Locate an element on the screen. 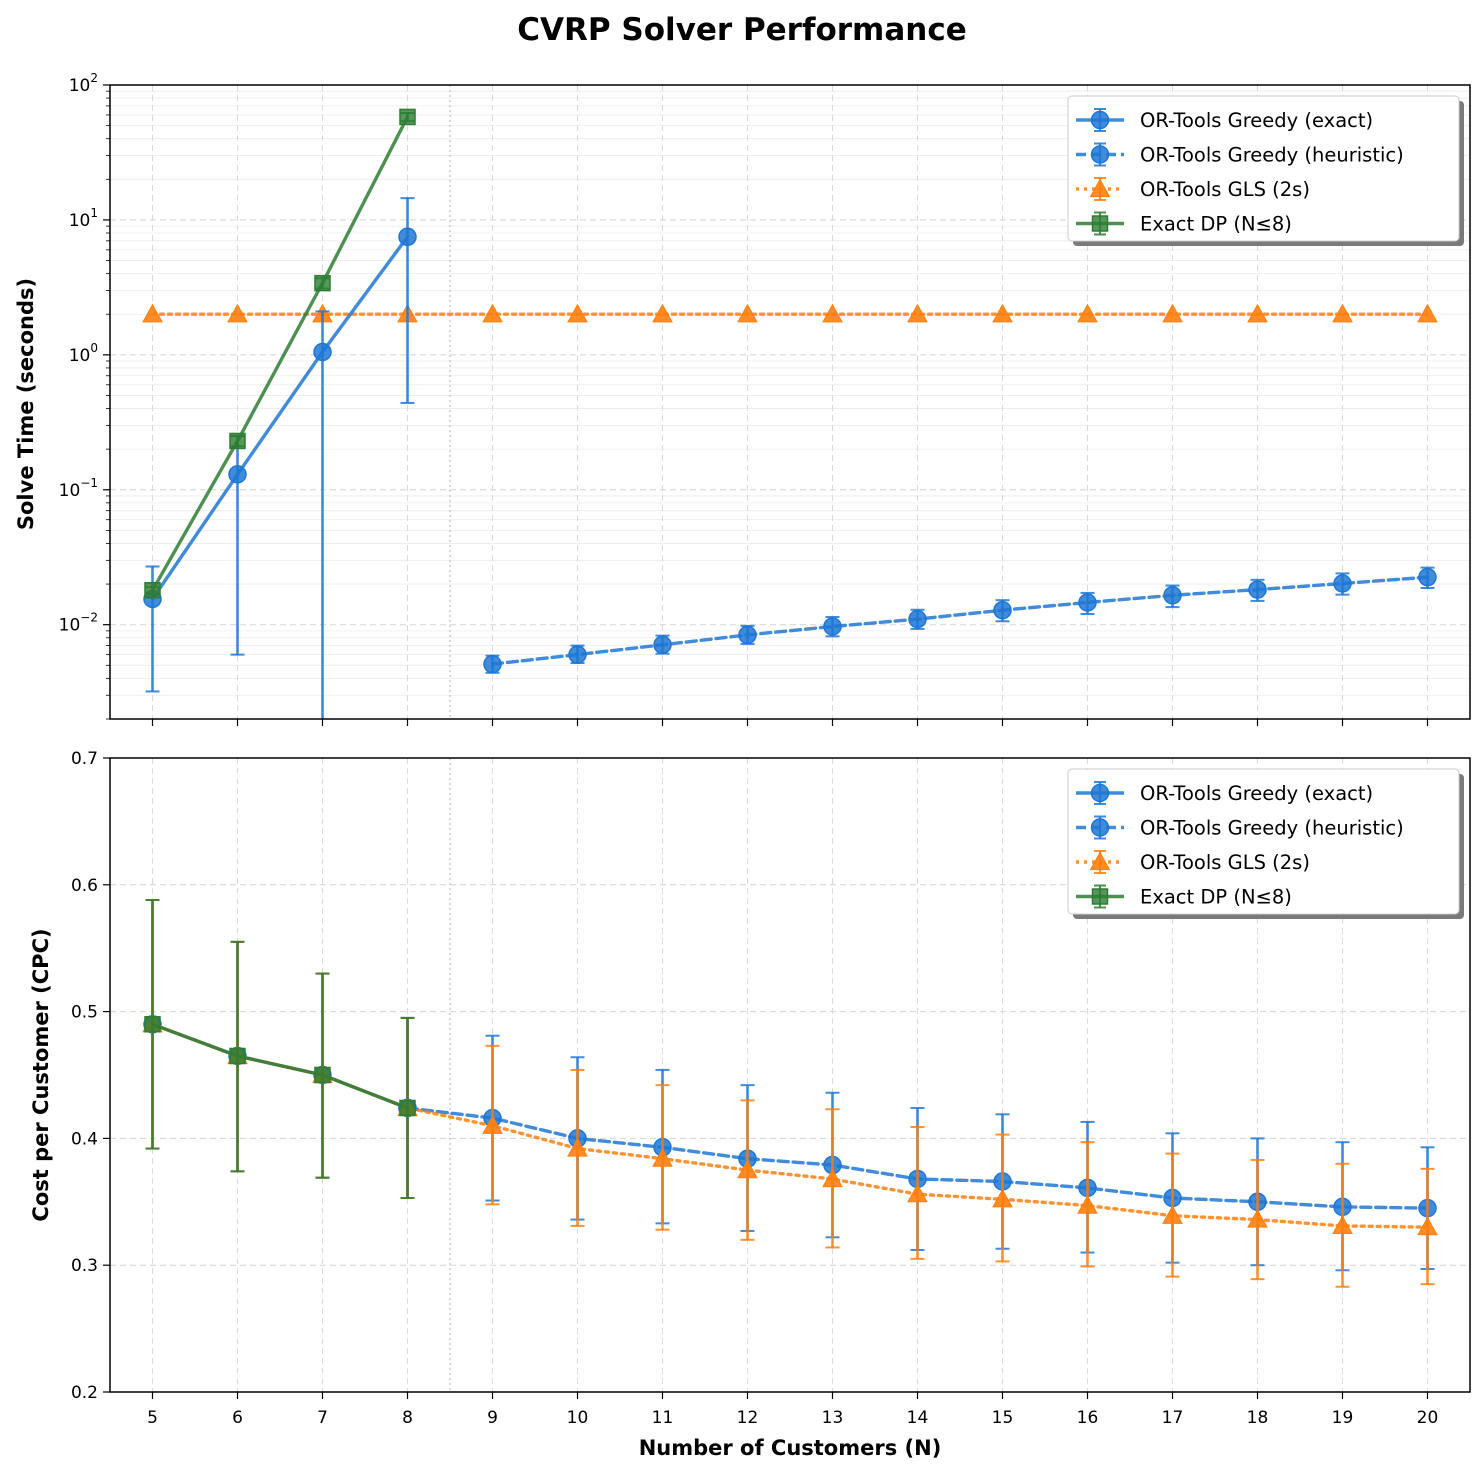 This screenshot has height=1475, width=1484. x-tick-label: 20 is located at coordinates (1428, 1418).